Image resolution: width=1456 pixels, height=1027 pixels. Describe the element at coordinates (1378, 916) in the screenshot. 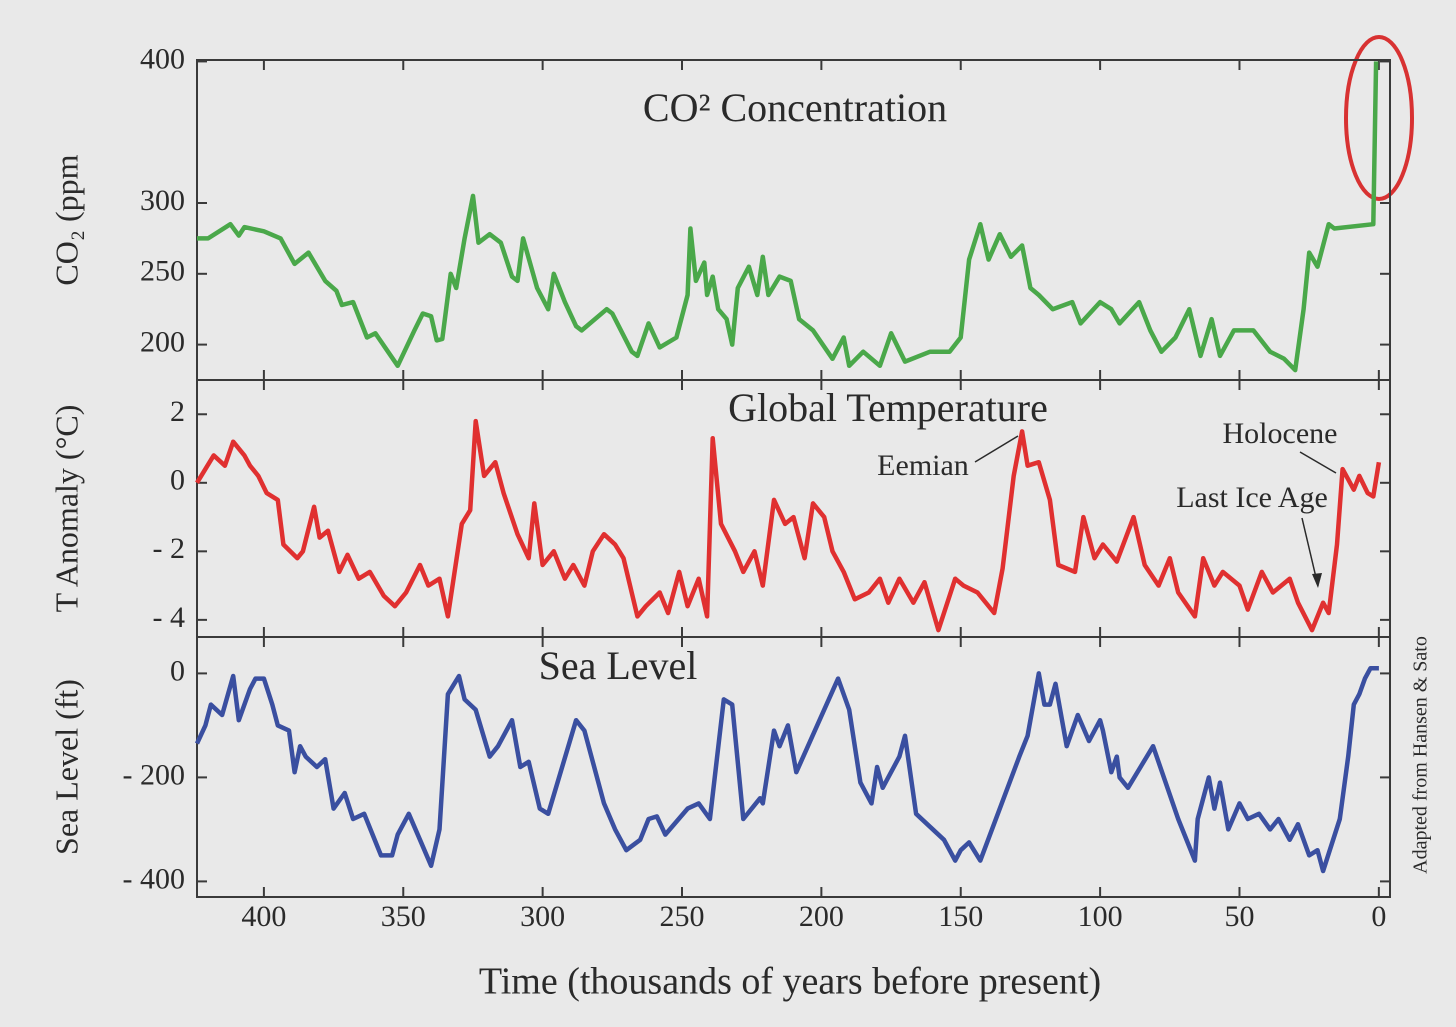

I see `x-tick-label: 0` at that location.